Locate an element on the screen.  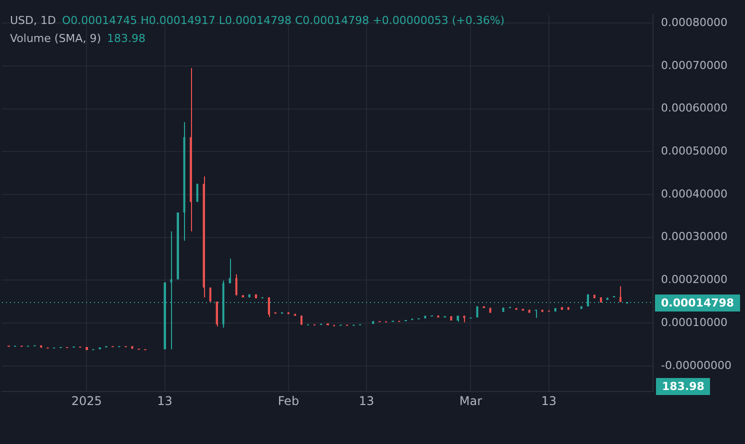
y-tick-label: 0.00040000 is located at coordinates (694, 193).